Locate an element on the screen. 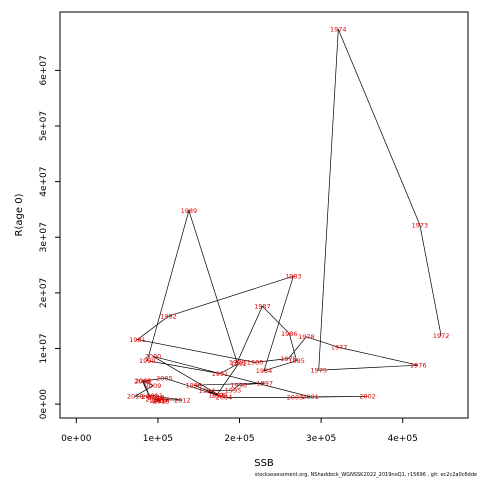 The width and height of the screenshot is (480, 480). point-year-label: 1995 is located at coordinates (233, 391).